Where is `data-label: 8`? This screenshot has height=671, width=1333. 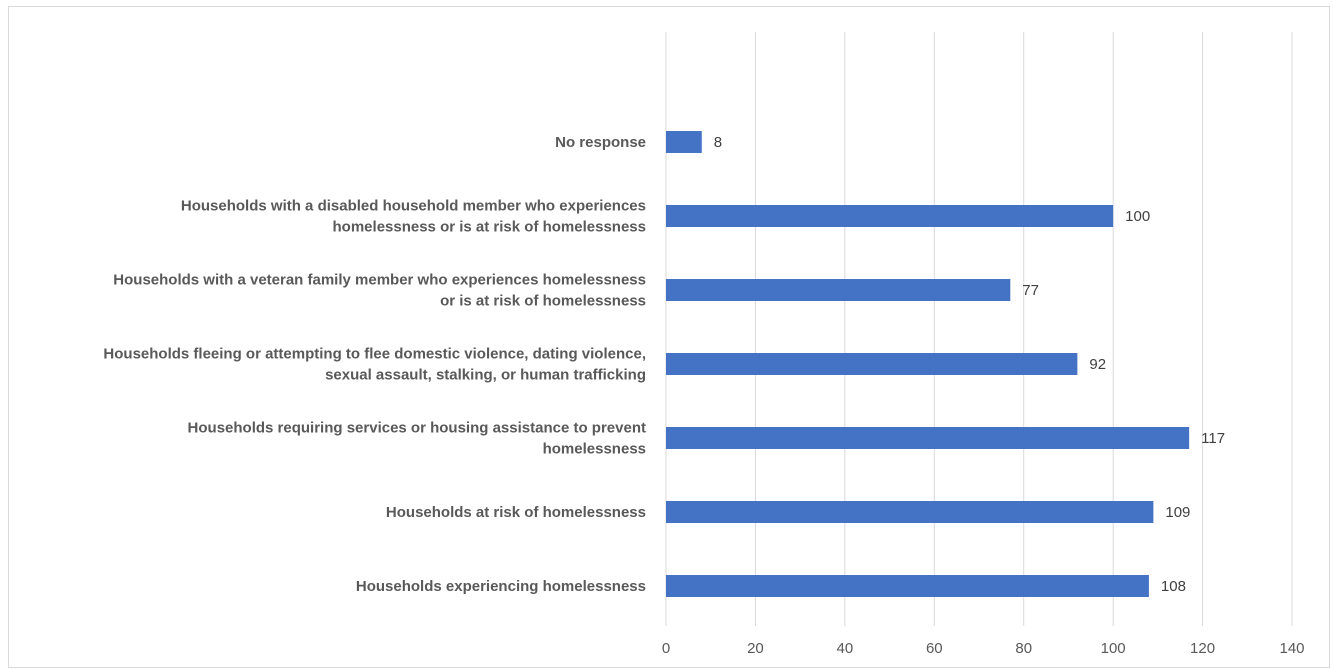 data-label: 8 is located at coordinates (718, 142).